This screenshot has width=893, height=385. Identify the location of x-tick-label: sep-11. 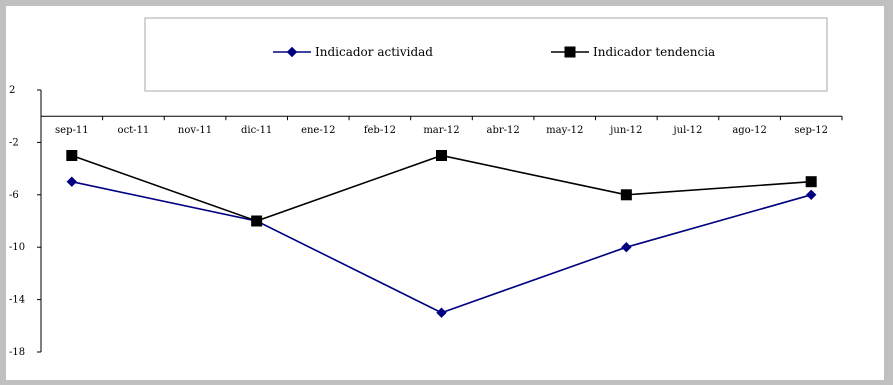
(72, 130).